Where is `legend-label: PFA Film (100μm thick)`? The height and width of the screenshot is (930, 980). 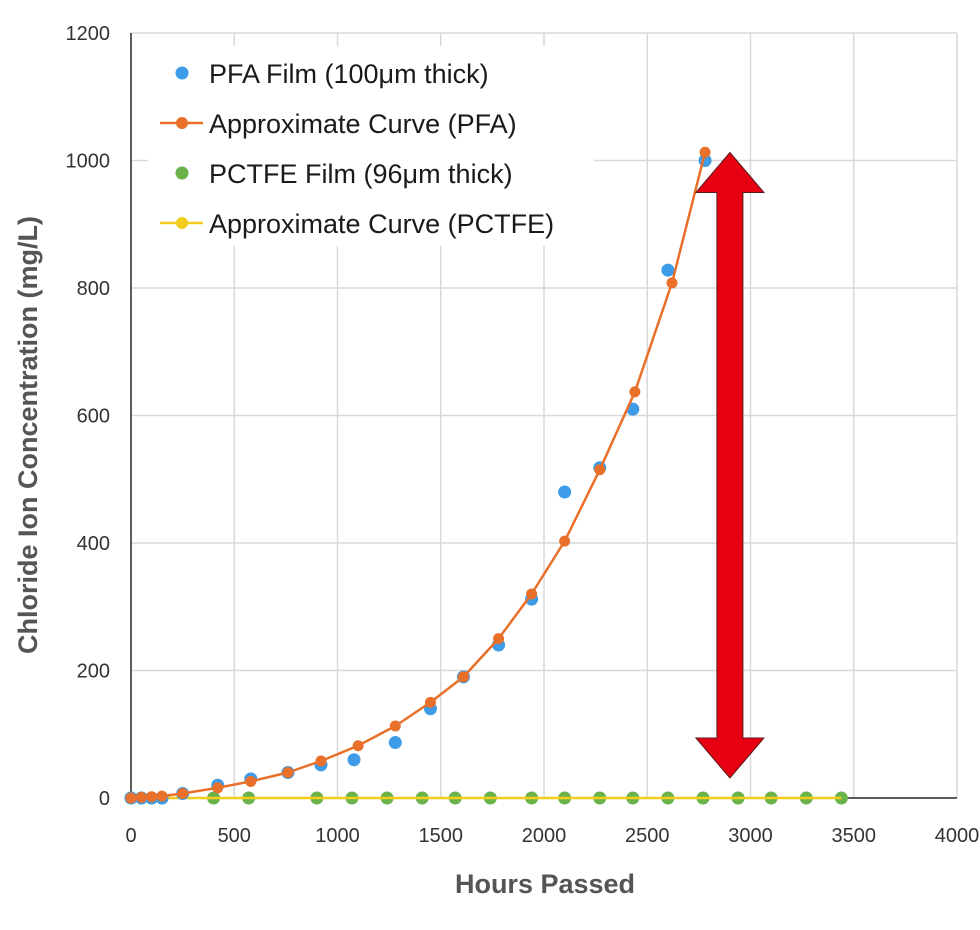 legend-label: PFA Film (100μm thick) is located at coordinates (349, 74).